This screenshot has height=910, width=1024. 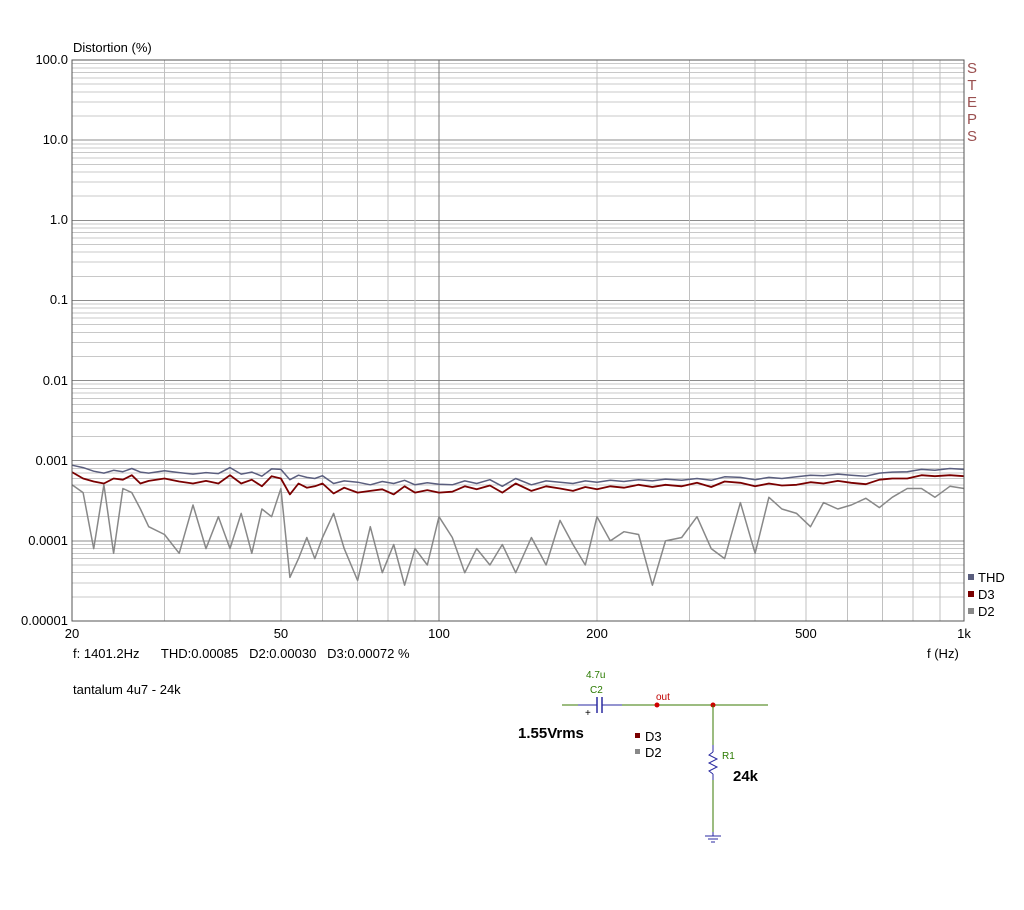 What do you see at coordinates (55, 140) in the screenshot?
I see `y-tick-label: 10.0` at bounding box center [55, 140].